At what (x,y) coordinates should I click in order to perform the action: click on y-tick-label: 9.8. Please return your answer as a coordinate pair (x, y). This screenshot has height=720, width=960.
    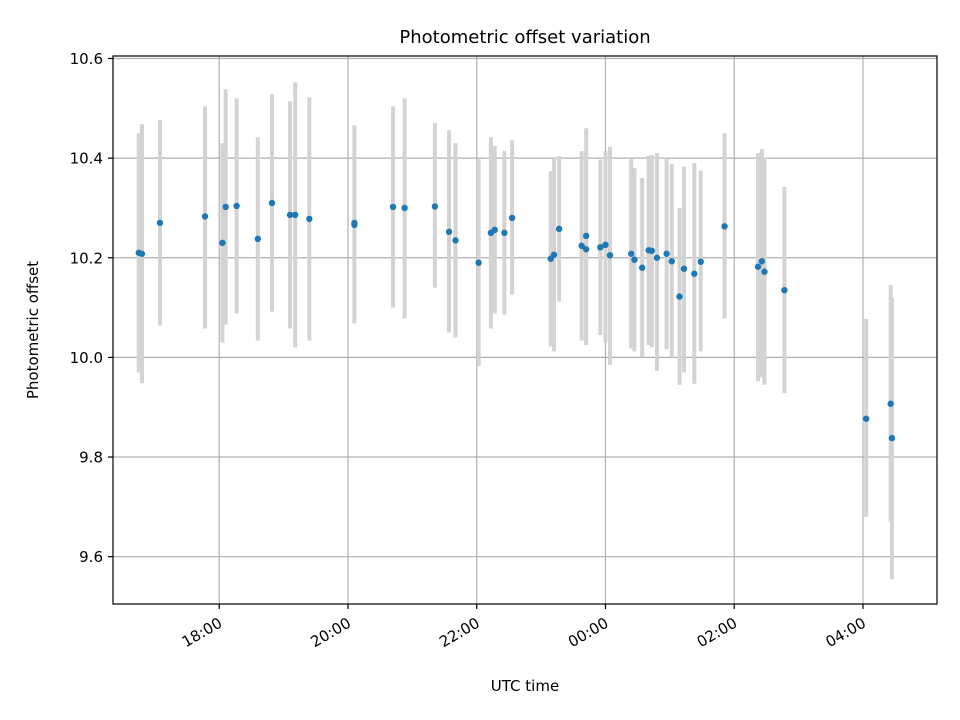
    Looking at the image, I should click on (91, 458).